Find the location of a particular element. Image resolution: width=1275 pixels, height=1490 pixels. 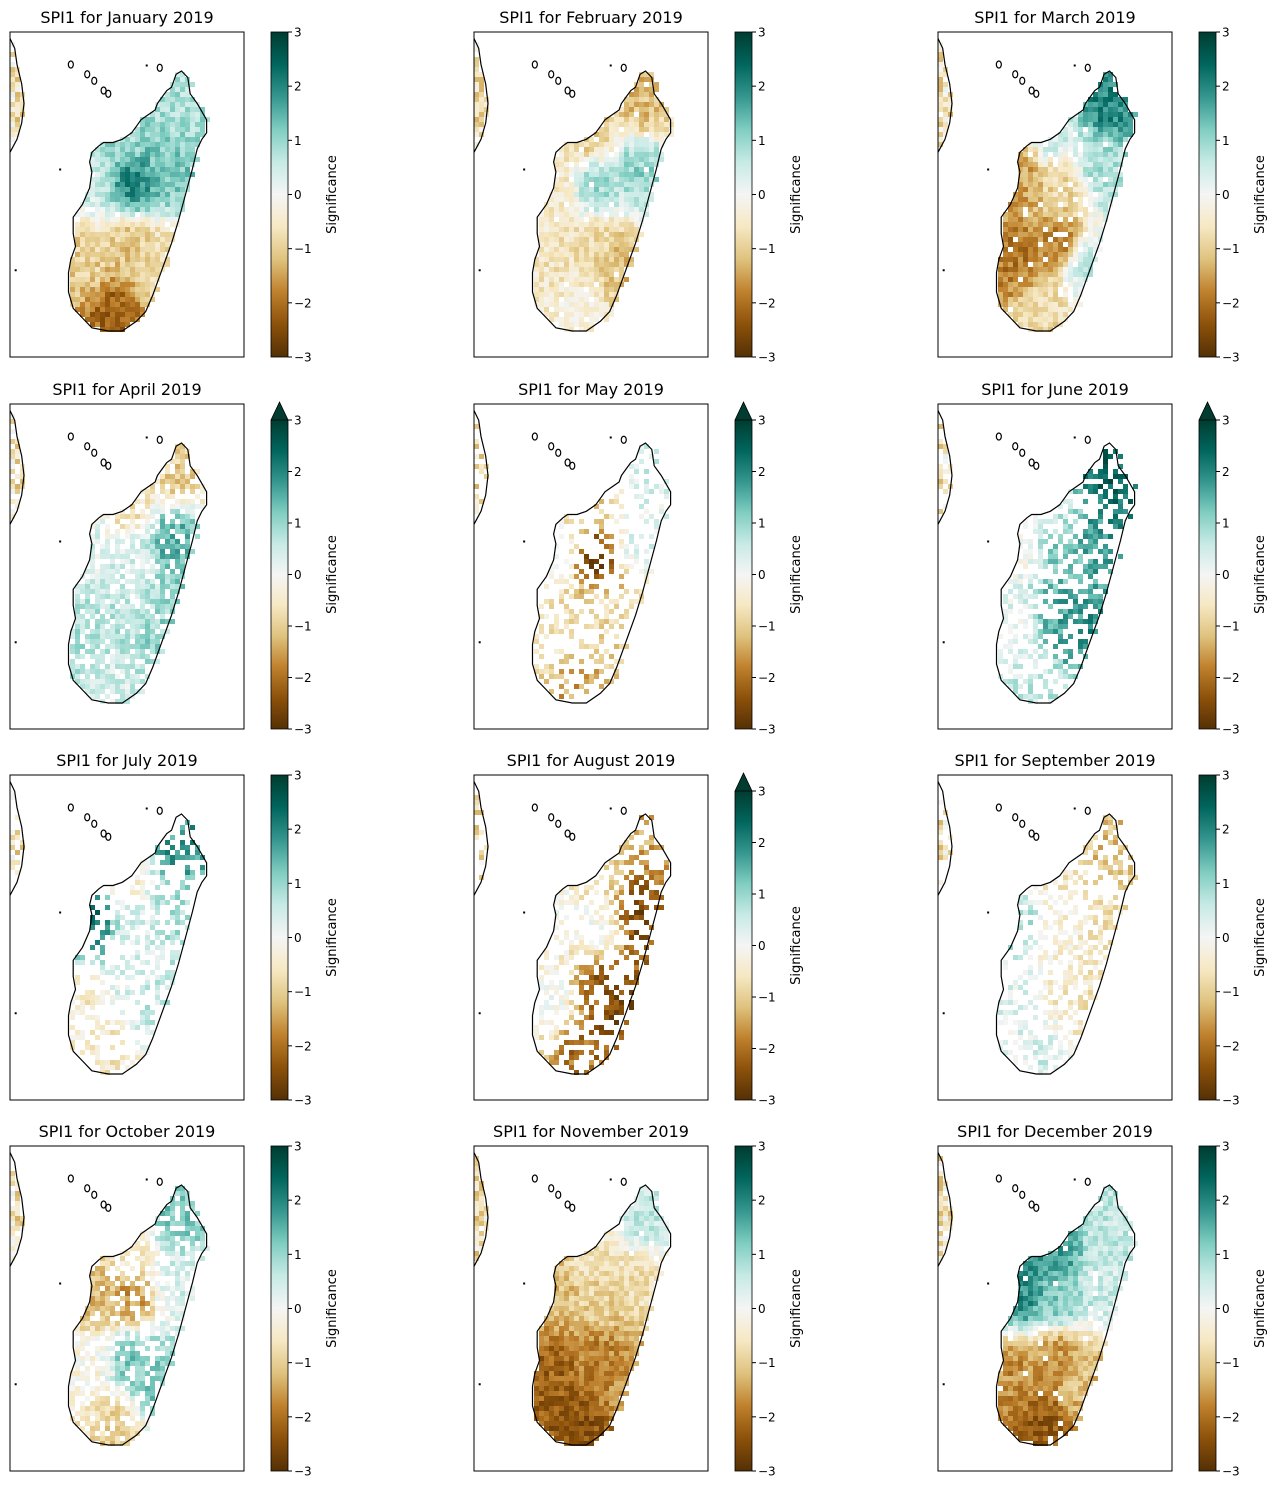

colorbar-tick-label: −3 is located at coordinates (303, 730).